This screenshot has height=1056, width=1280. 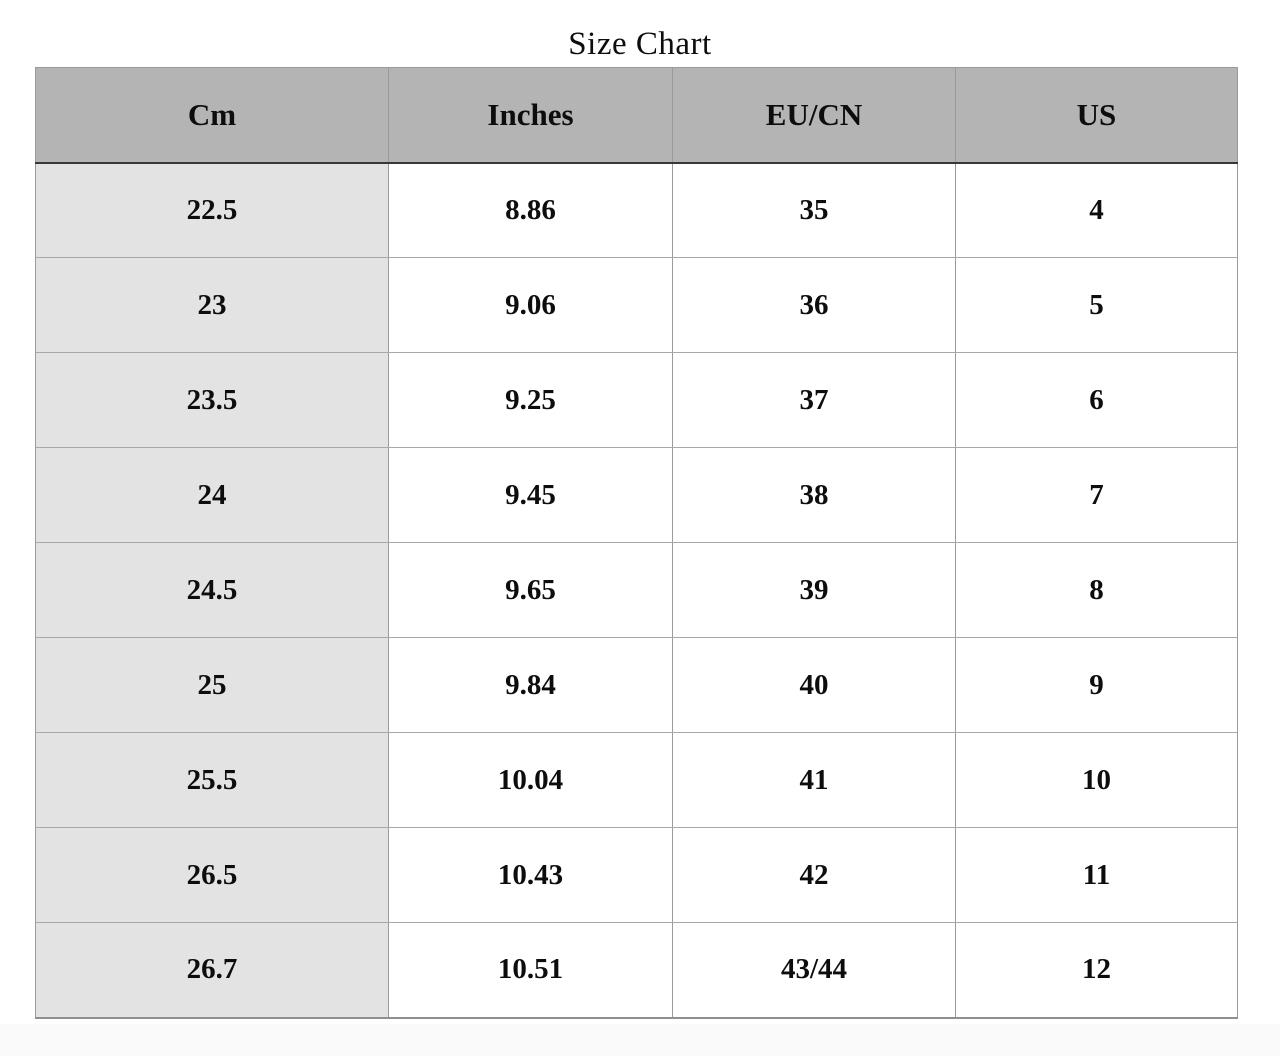 What do you see at coordinates (814, 590) in the screenshot?
I see `cell-eu-cn: 39` at bounding box center [814, 590].